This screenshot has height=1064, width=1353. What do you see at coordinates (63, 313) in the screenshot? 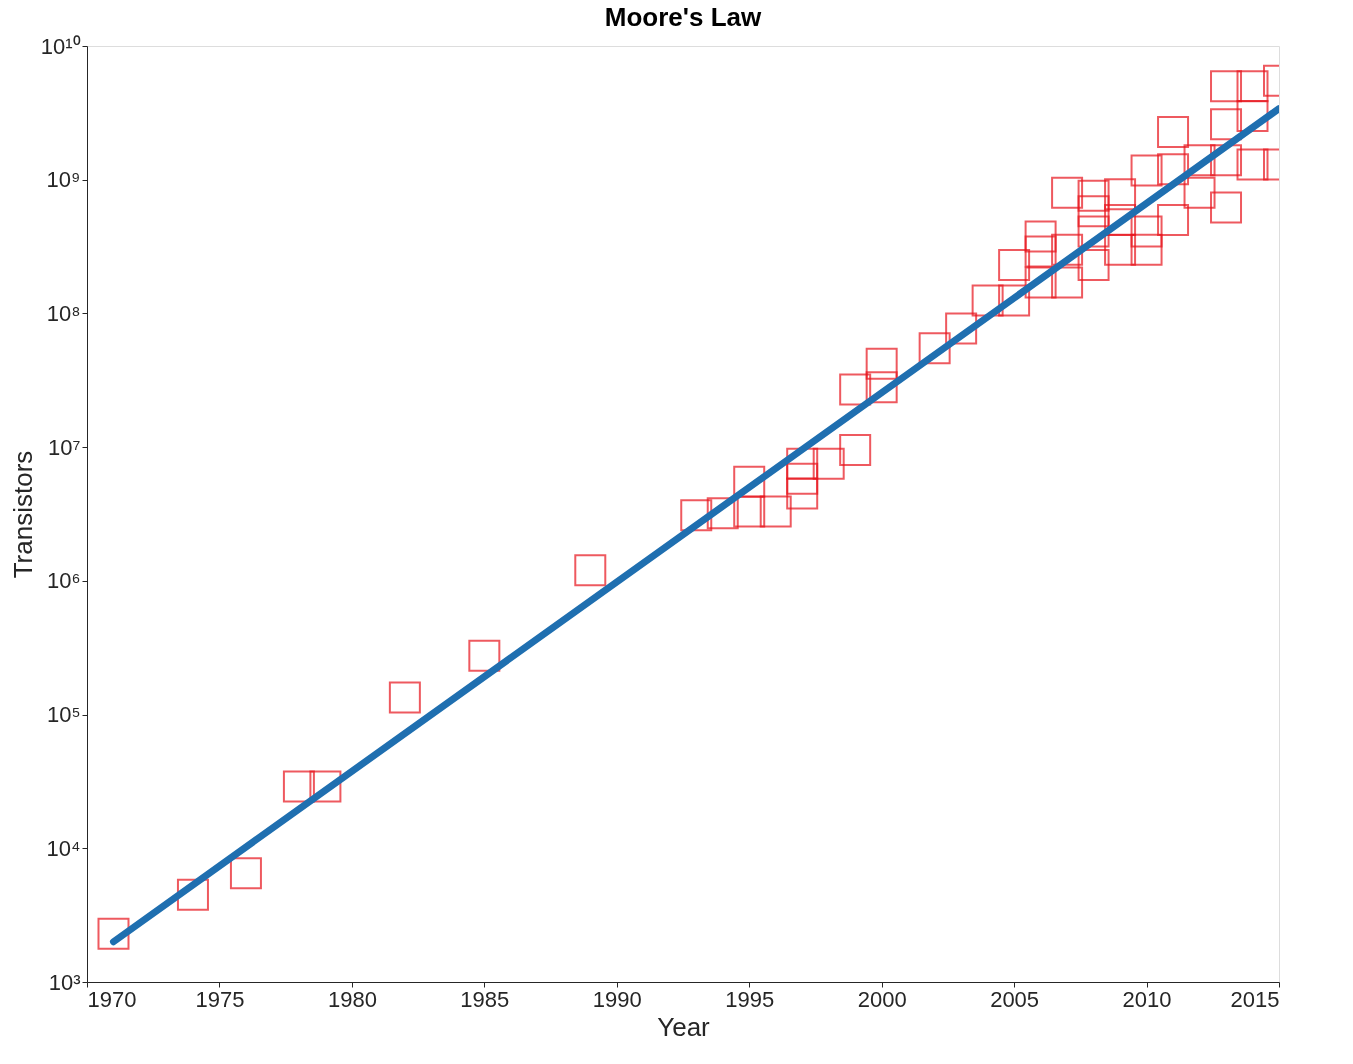
I see `y-tick-label: 10⁸` at bounding box center [63, 313].